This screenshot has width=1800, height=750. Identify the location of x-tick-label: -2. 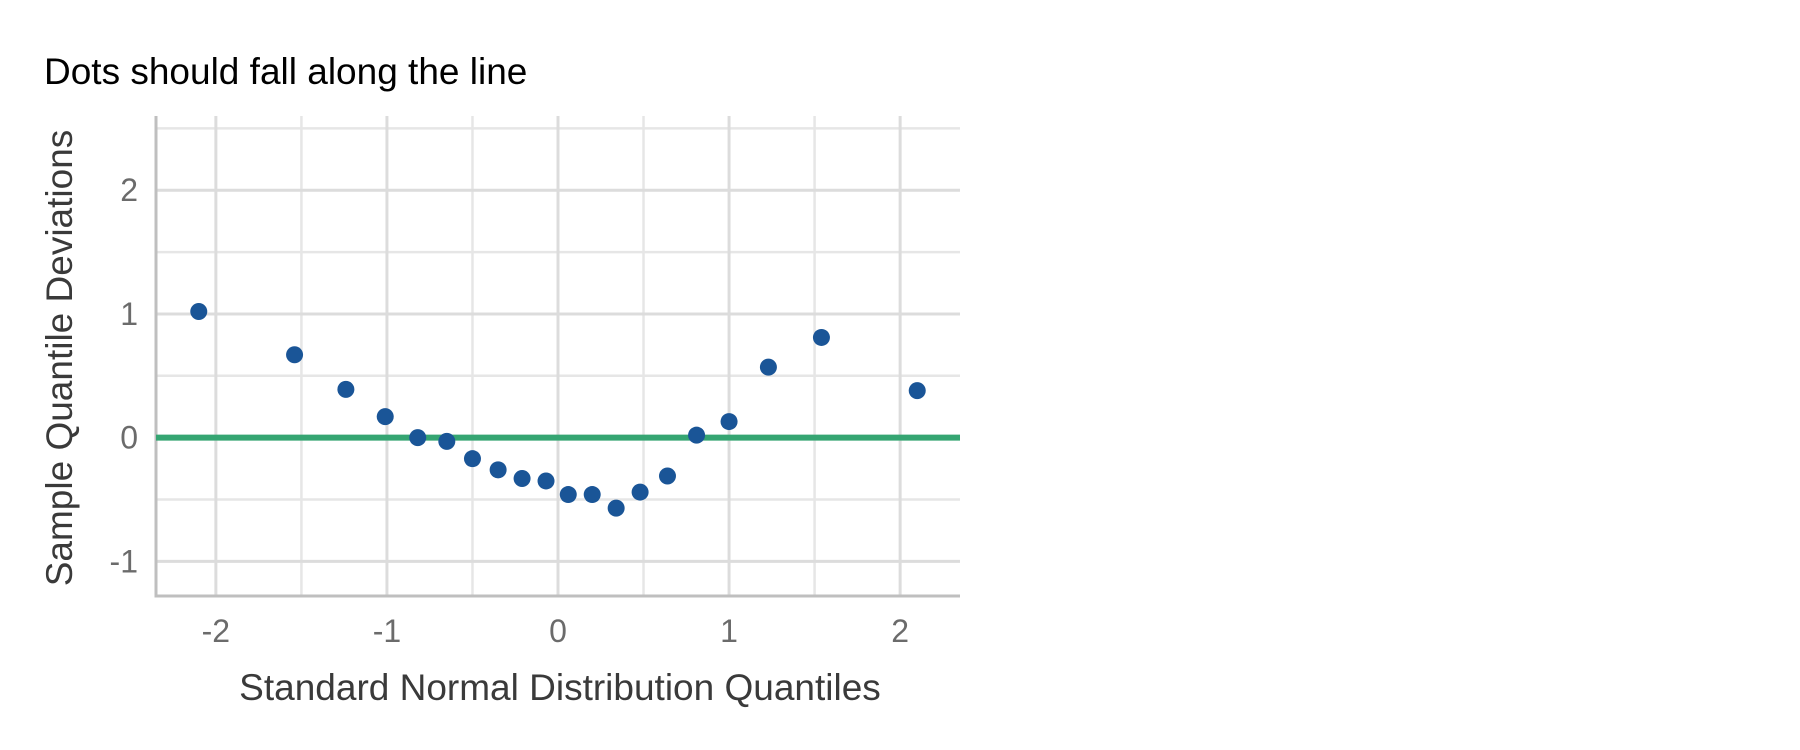
(216, 631).